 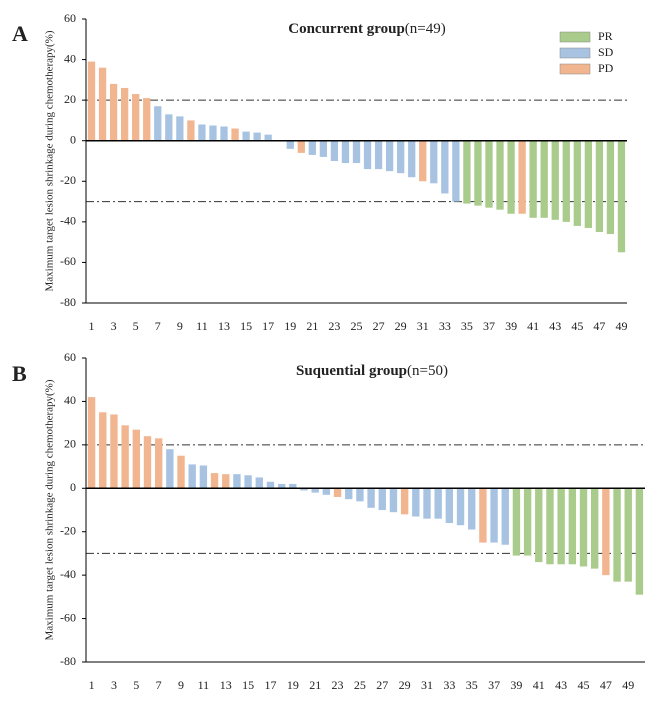 I want to click on title-main: Concurrent group, so click(x=346, y=29).